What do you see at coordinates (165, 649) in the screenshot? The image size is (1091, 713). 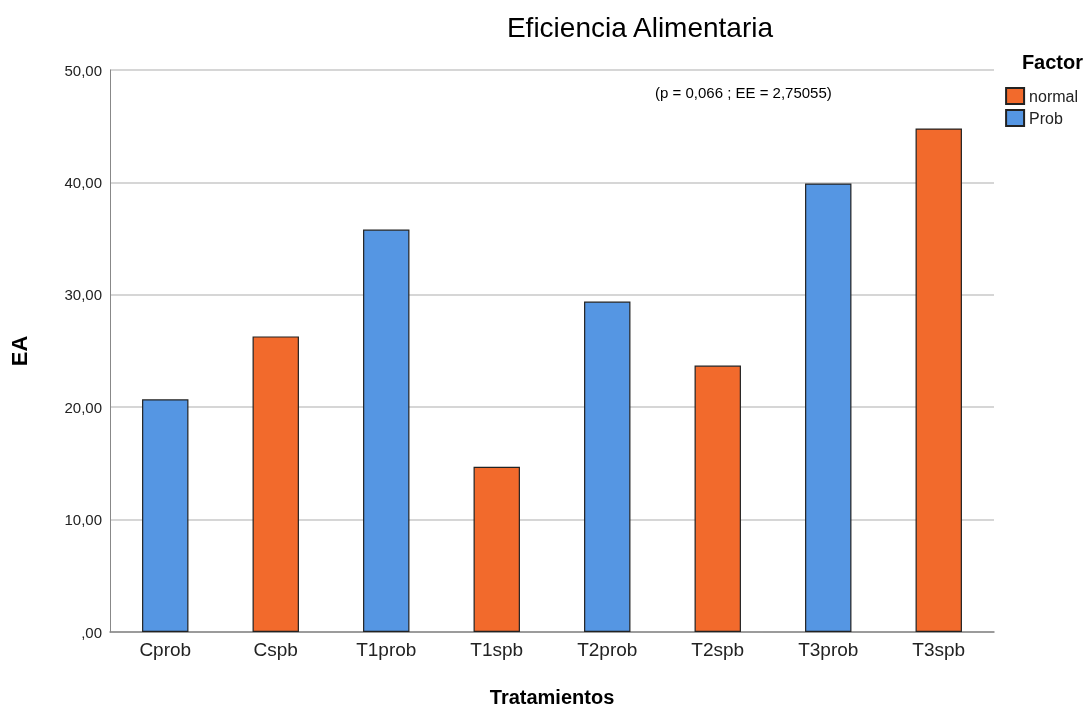 I see `x-tick-label: Cprob` at bounding box center [165, 649].